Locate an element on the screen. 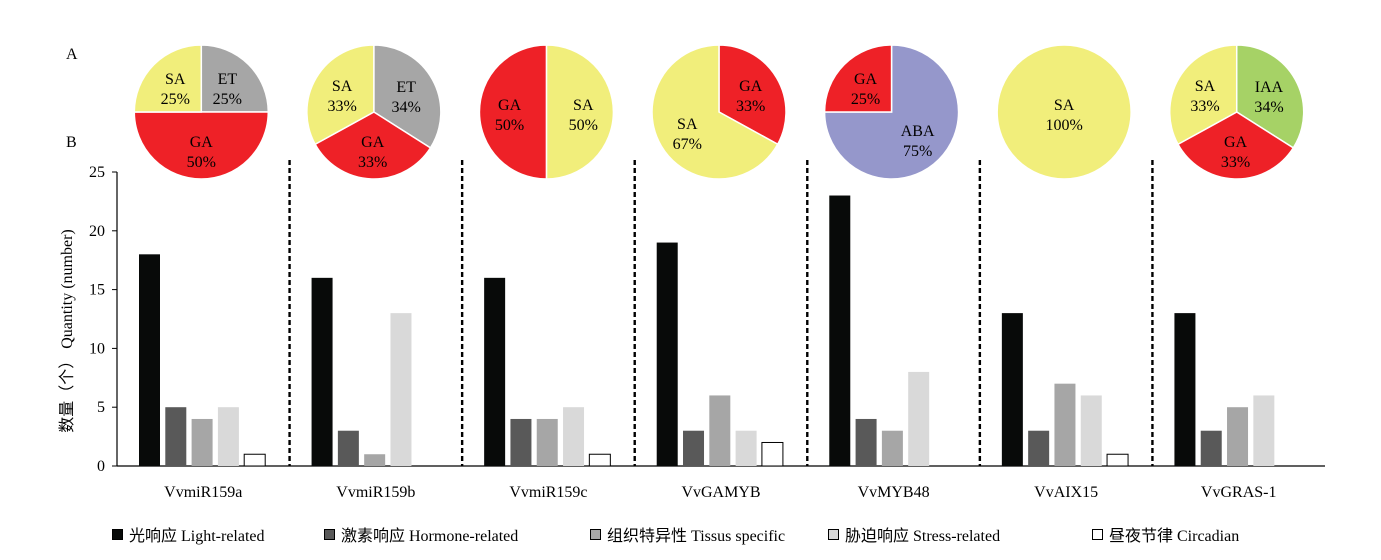  category-label: VvMYB48 is located at coordinates (894, 492).